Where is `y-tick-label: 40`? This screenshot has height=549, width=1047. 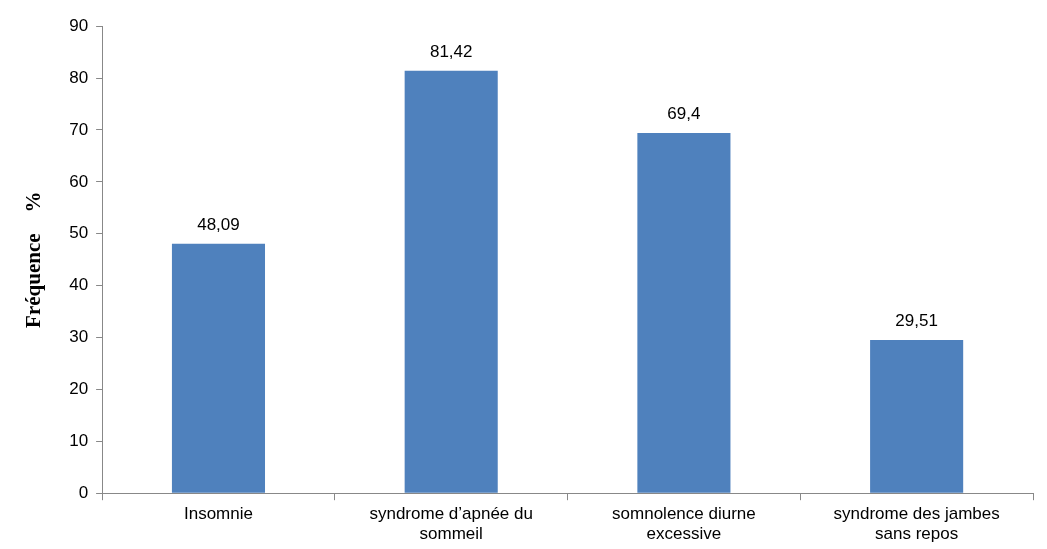 y-tick-label: 40 is located at coordinates (79, 285).